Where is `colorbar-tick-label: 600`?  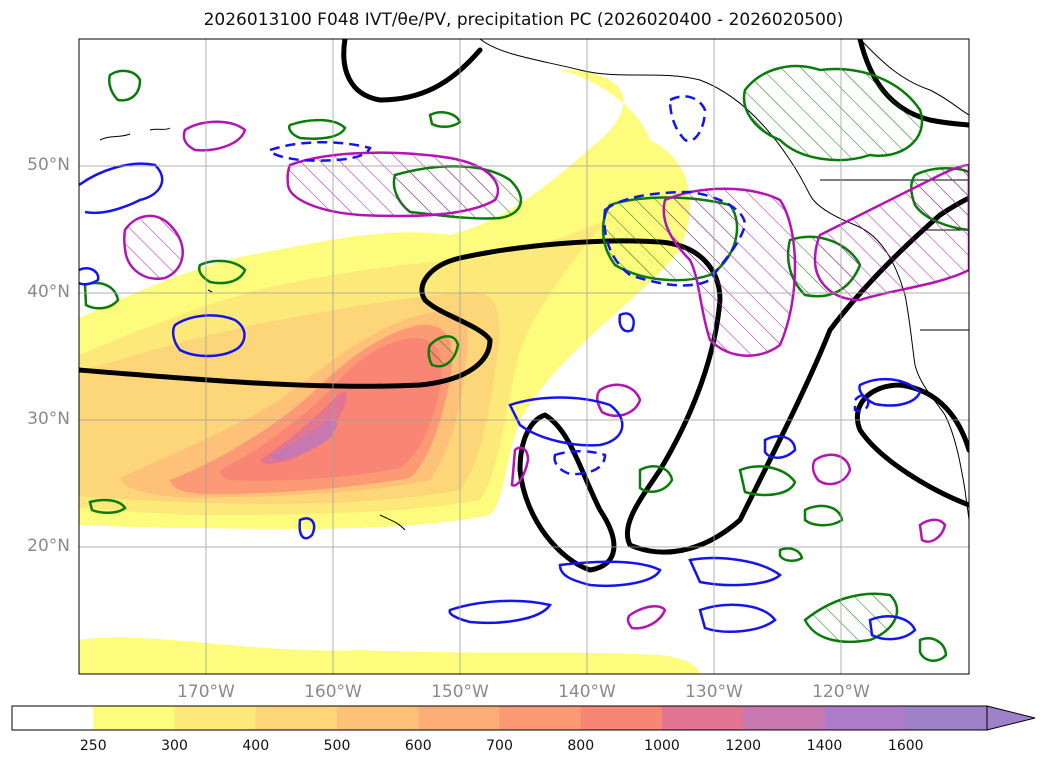
colorbar-tick-label: 600 is located at coordinates (418, 746).